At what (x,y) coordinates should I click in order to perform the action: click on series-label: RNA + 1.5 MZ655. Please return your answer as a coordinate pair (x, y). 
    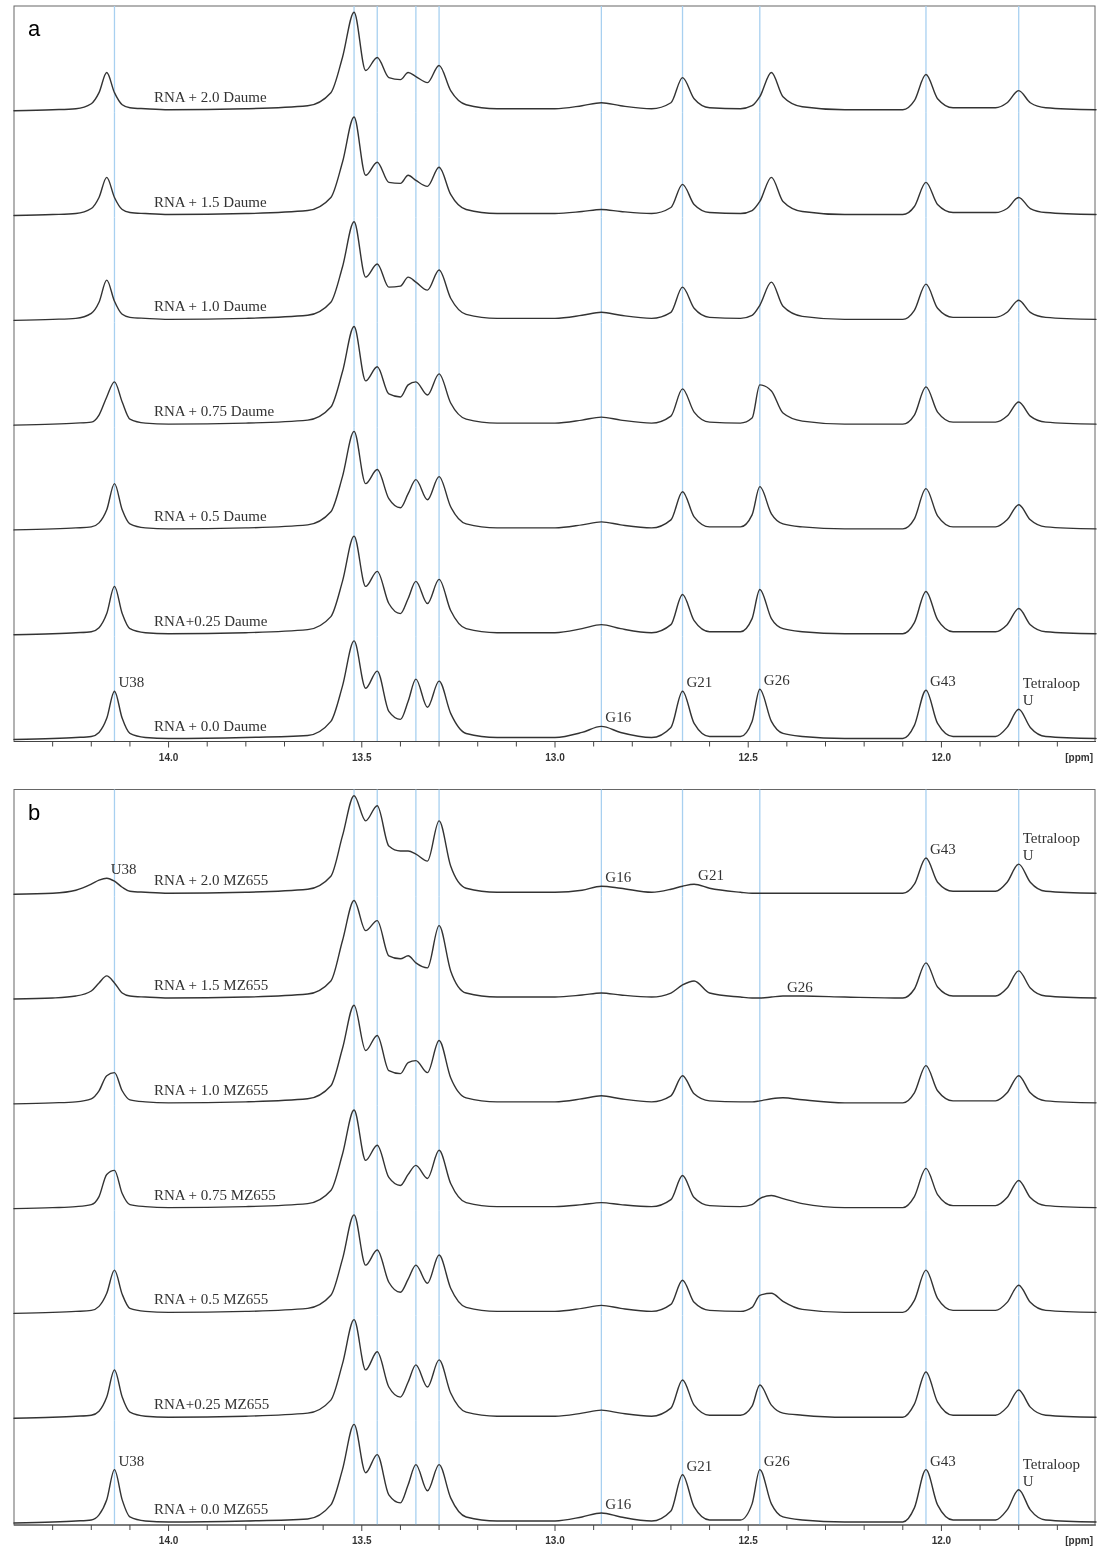
    Looking at the image, I should click on (211, 985).